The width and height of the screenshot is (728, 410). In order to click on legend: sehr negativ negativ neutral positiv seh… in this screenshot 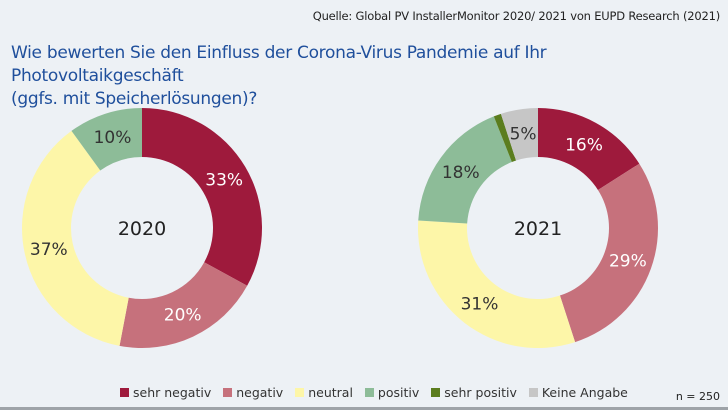, I will do `click(374, 392)`.